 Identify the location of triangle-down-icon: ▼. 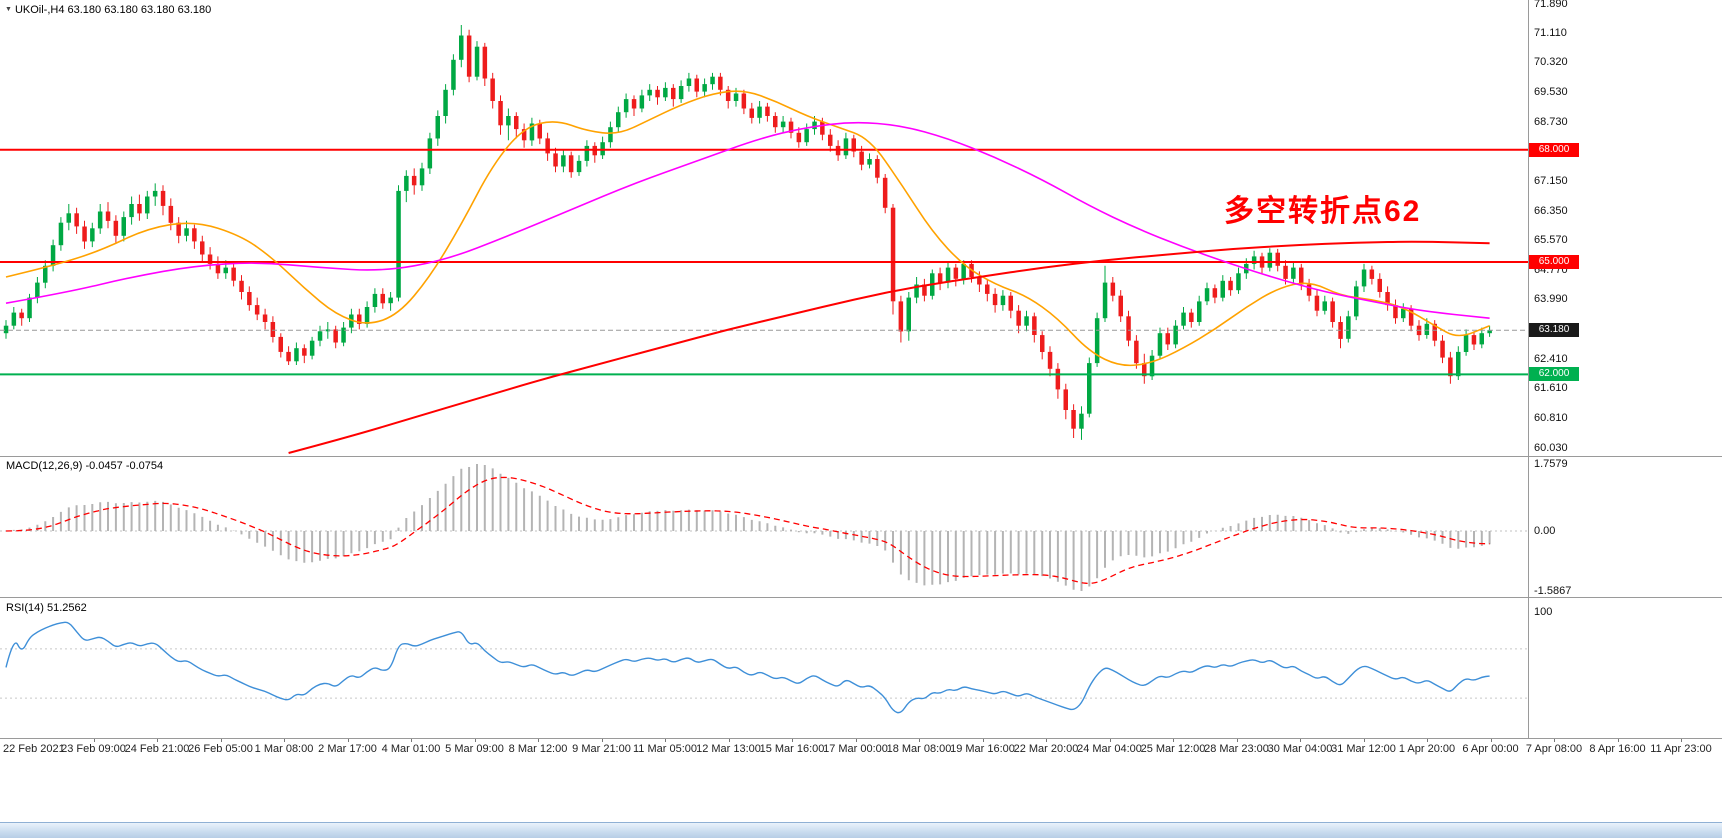
(8, 9).